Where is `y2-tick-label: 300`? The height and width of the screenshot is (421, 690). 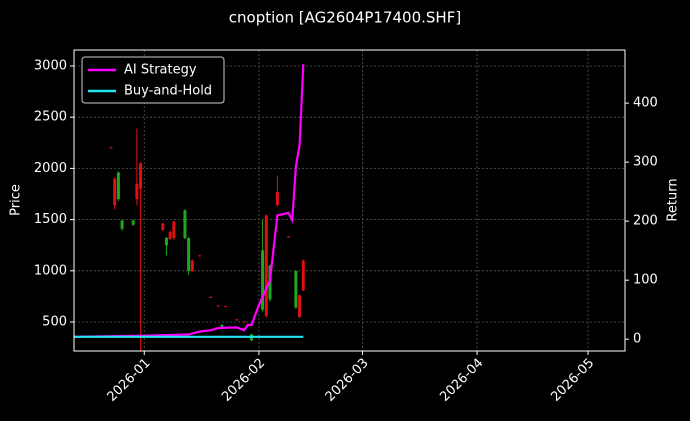 y2-tick-label: 300 is located at coordinates (645, 162).